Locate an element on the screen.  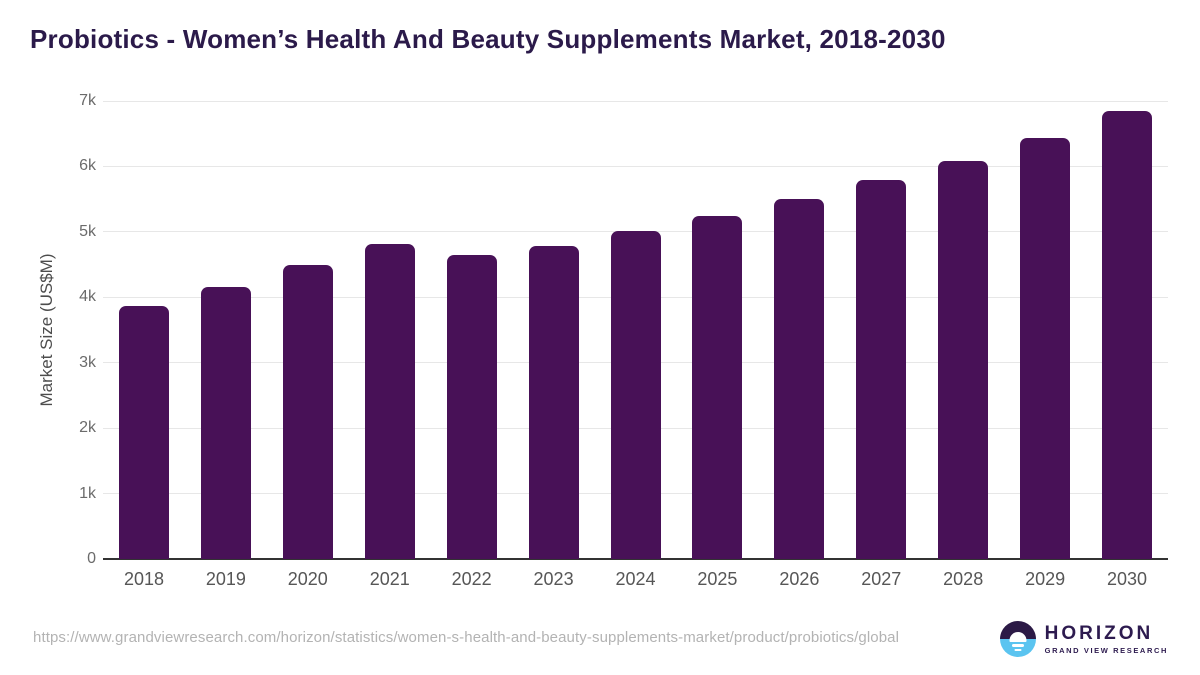
x-tick-label-2023: 2023 is located at coordinates (553, 579).